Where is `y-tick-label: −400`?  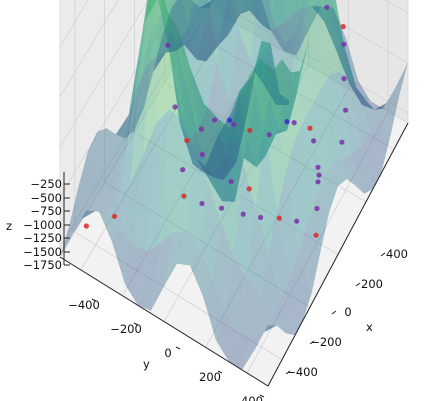 y-tick-label: −400 is located at coordinates (84, 305).